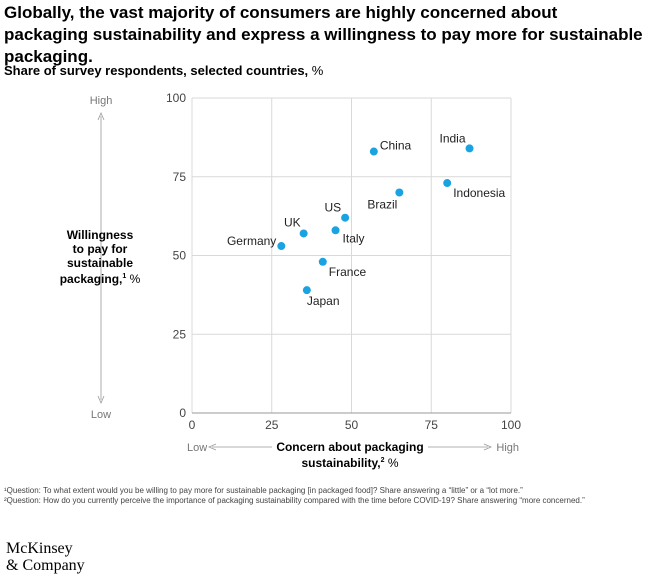 This screenshot has height=577, width=650. Describe the element at coordinates (176, 98) in the screenshot. I see `y-tick-label: 100` at that location.